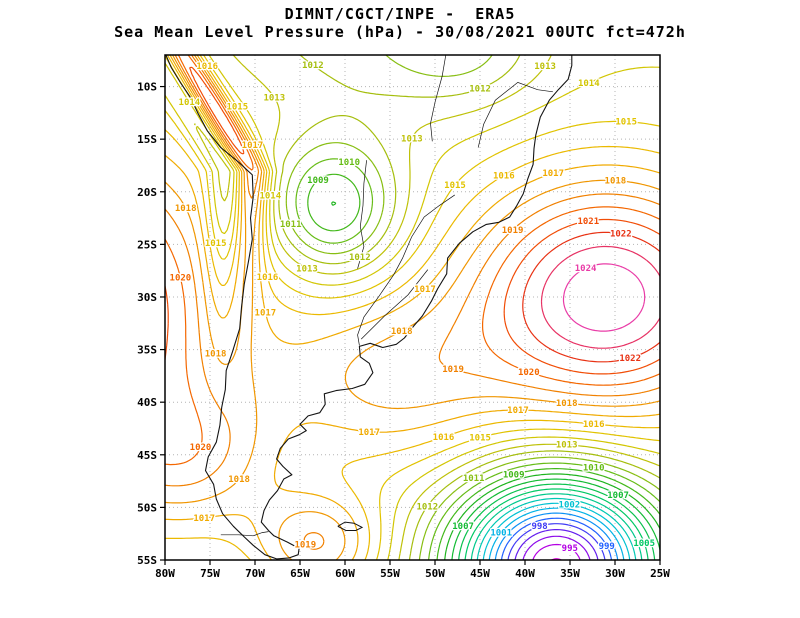 The image size is (800, 618). What do you see at coordinates (588, 222) in the screenshot?
I see `contour-label: 1021` at bounding box center [588, 222].